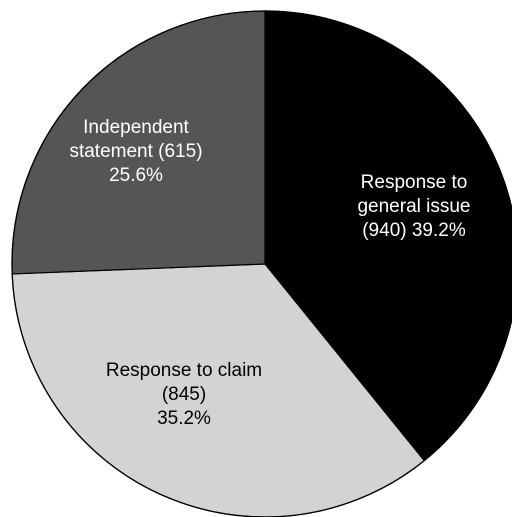 The image size is (512, 517). I want to click on slice-label-line: Response to claim, so click(184, 370).